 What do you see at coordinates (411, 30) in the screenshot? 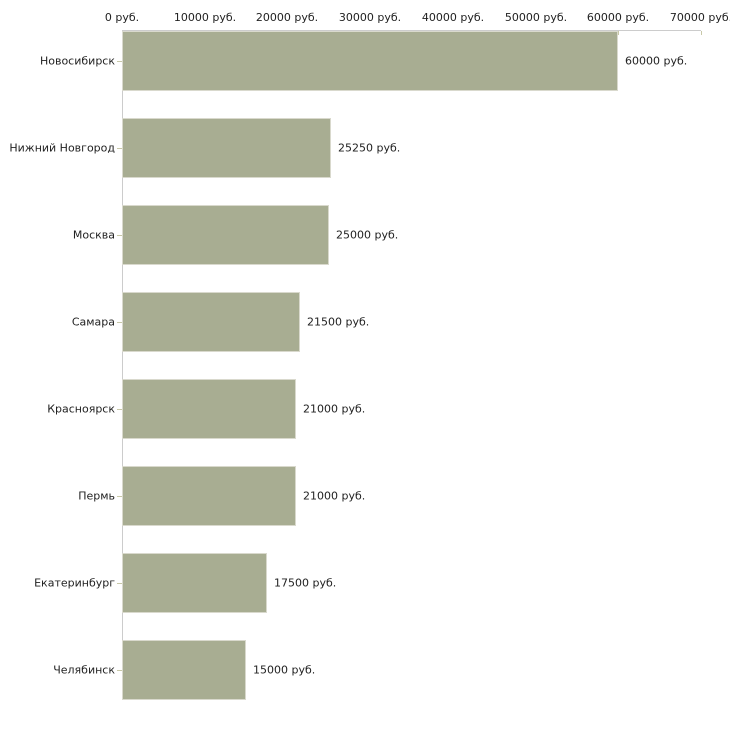
I see `x-axis-line` at bounding box center [411, 30].